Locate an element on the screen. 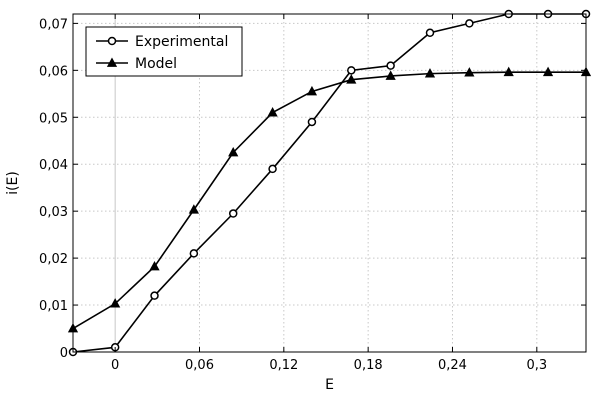 This screenshot has height=400, width=600. y-tick-label: 0,02 is located at coordinates (53, 259).